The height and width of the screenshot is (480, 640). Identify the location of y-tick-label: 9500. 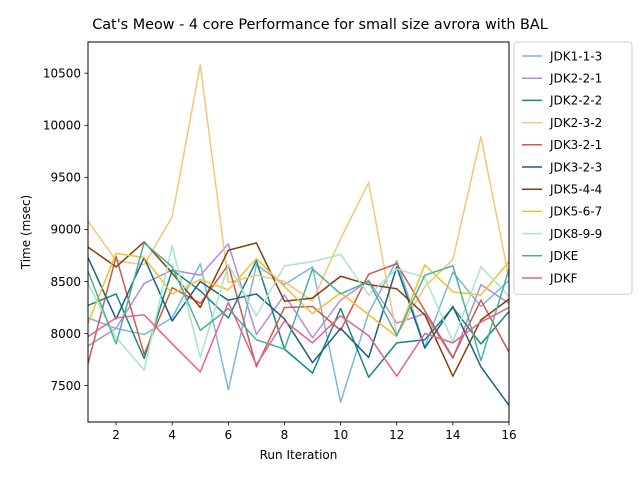
(65, 178).